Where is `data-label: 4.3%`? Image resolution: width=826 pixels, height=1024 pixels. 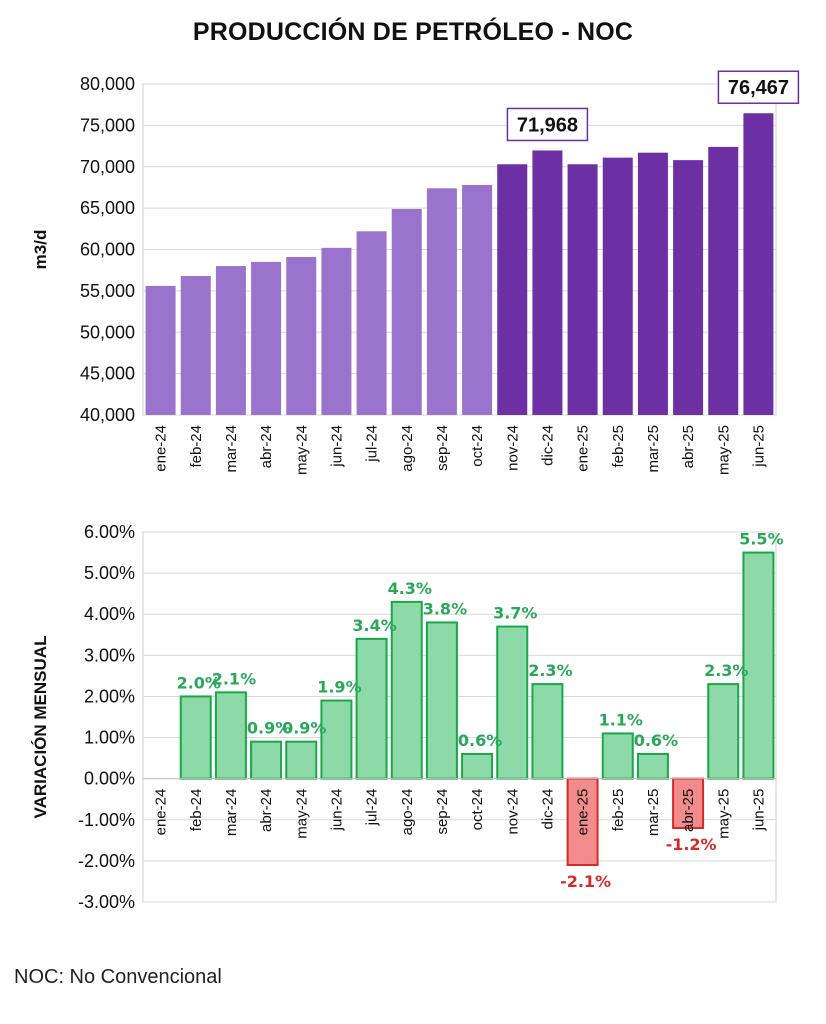 data-label: 4.3% is located at coordinates (410, 588).